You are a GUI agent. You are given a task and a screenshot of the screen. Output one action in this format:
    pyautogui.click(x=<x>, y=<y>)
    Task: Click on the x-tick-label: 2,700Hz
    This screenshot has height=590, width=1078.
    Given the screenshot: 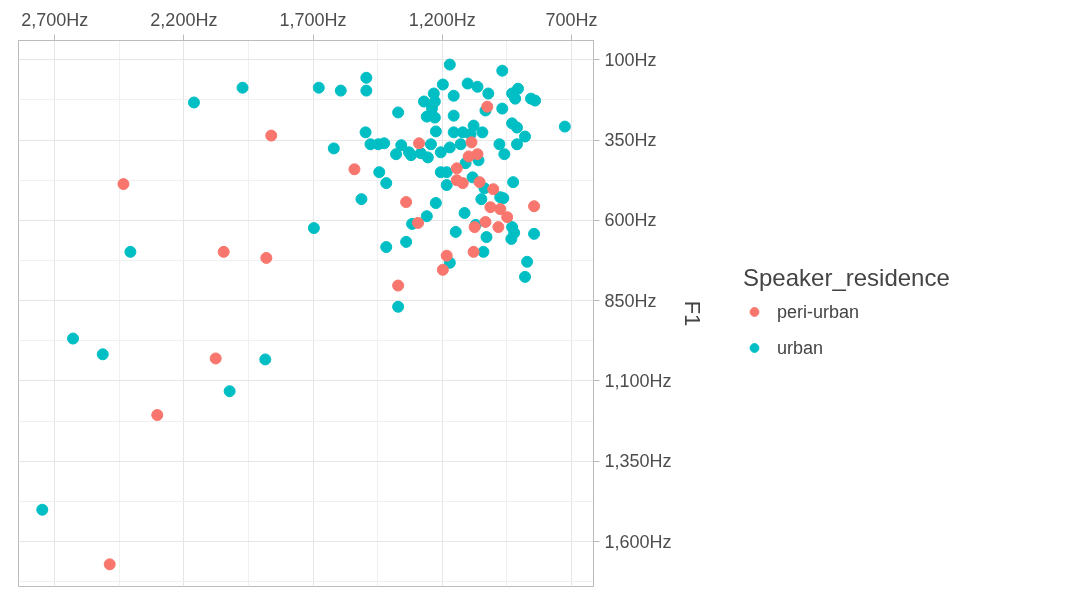 What is the action you would take?
    pyautogui.click(x=55, y=19)
    